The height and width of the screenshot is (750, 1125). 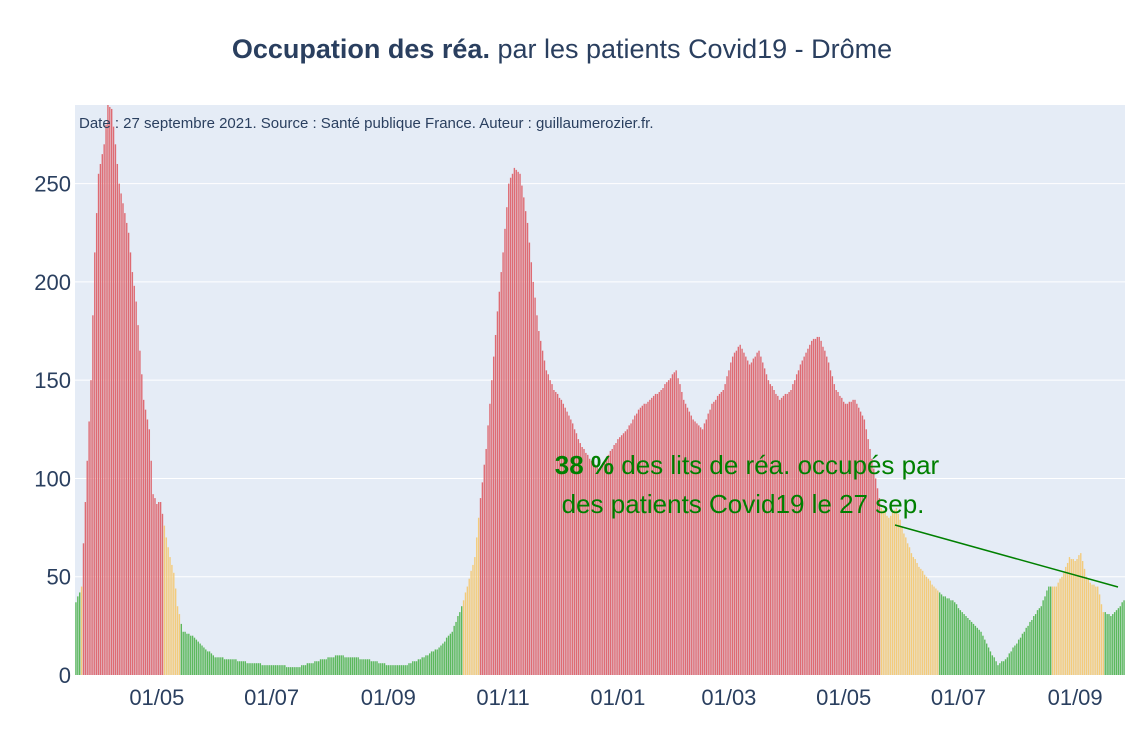 I want to click on x-tick-label: 01/11, so click(x=502, y=697).